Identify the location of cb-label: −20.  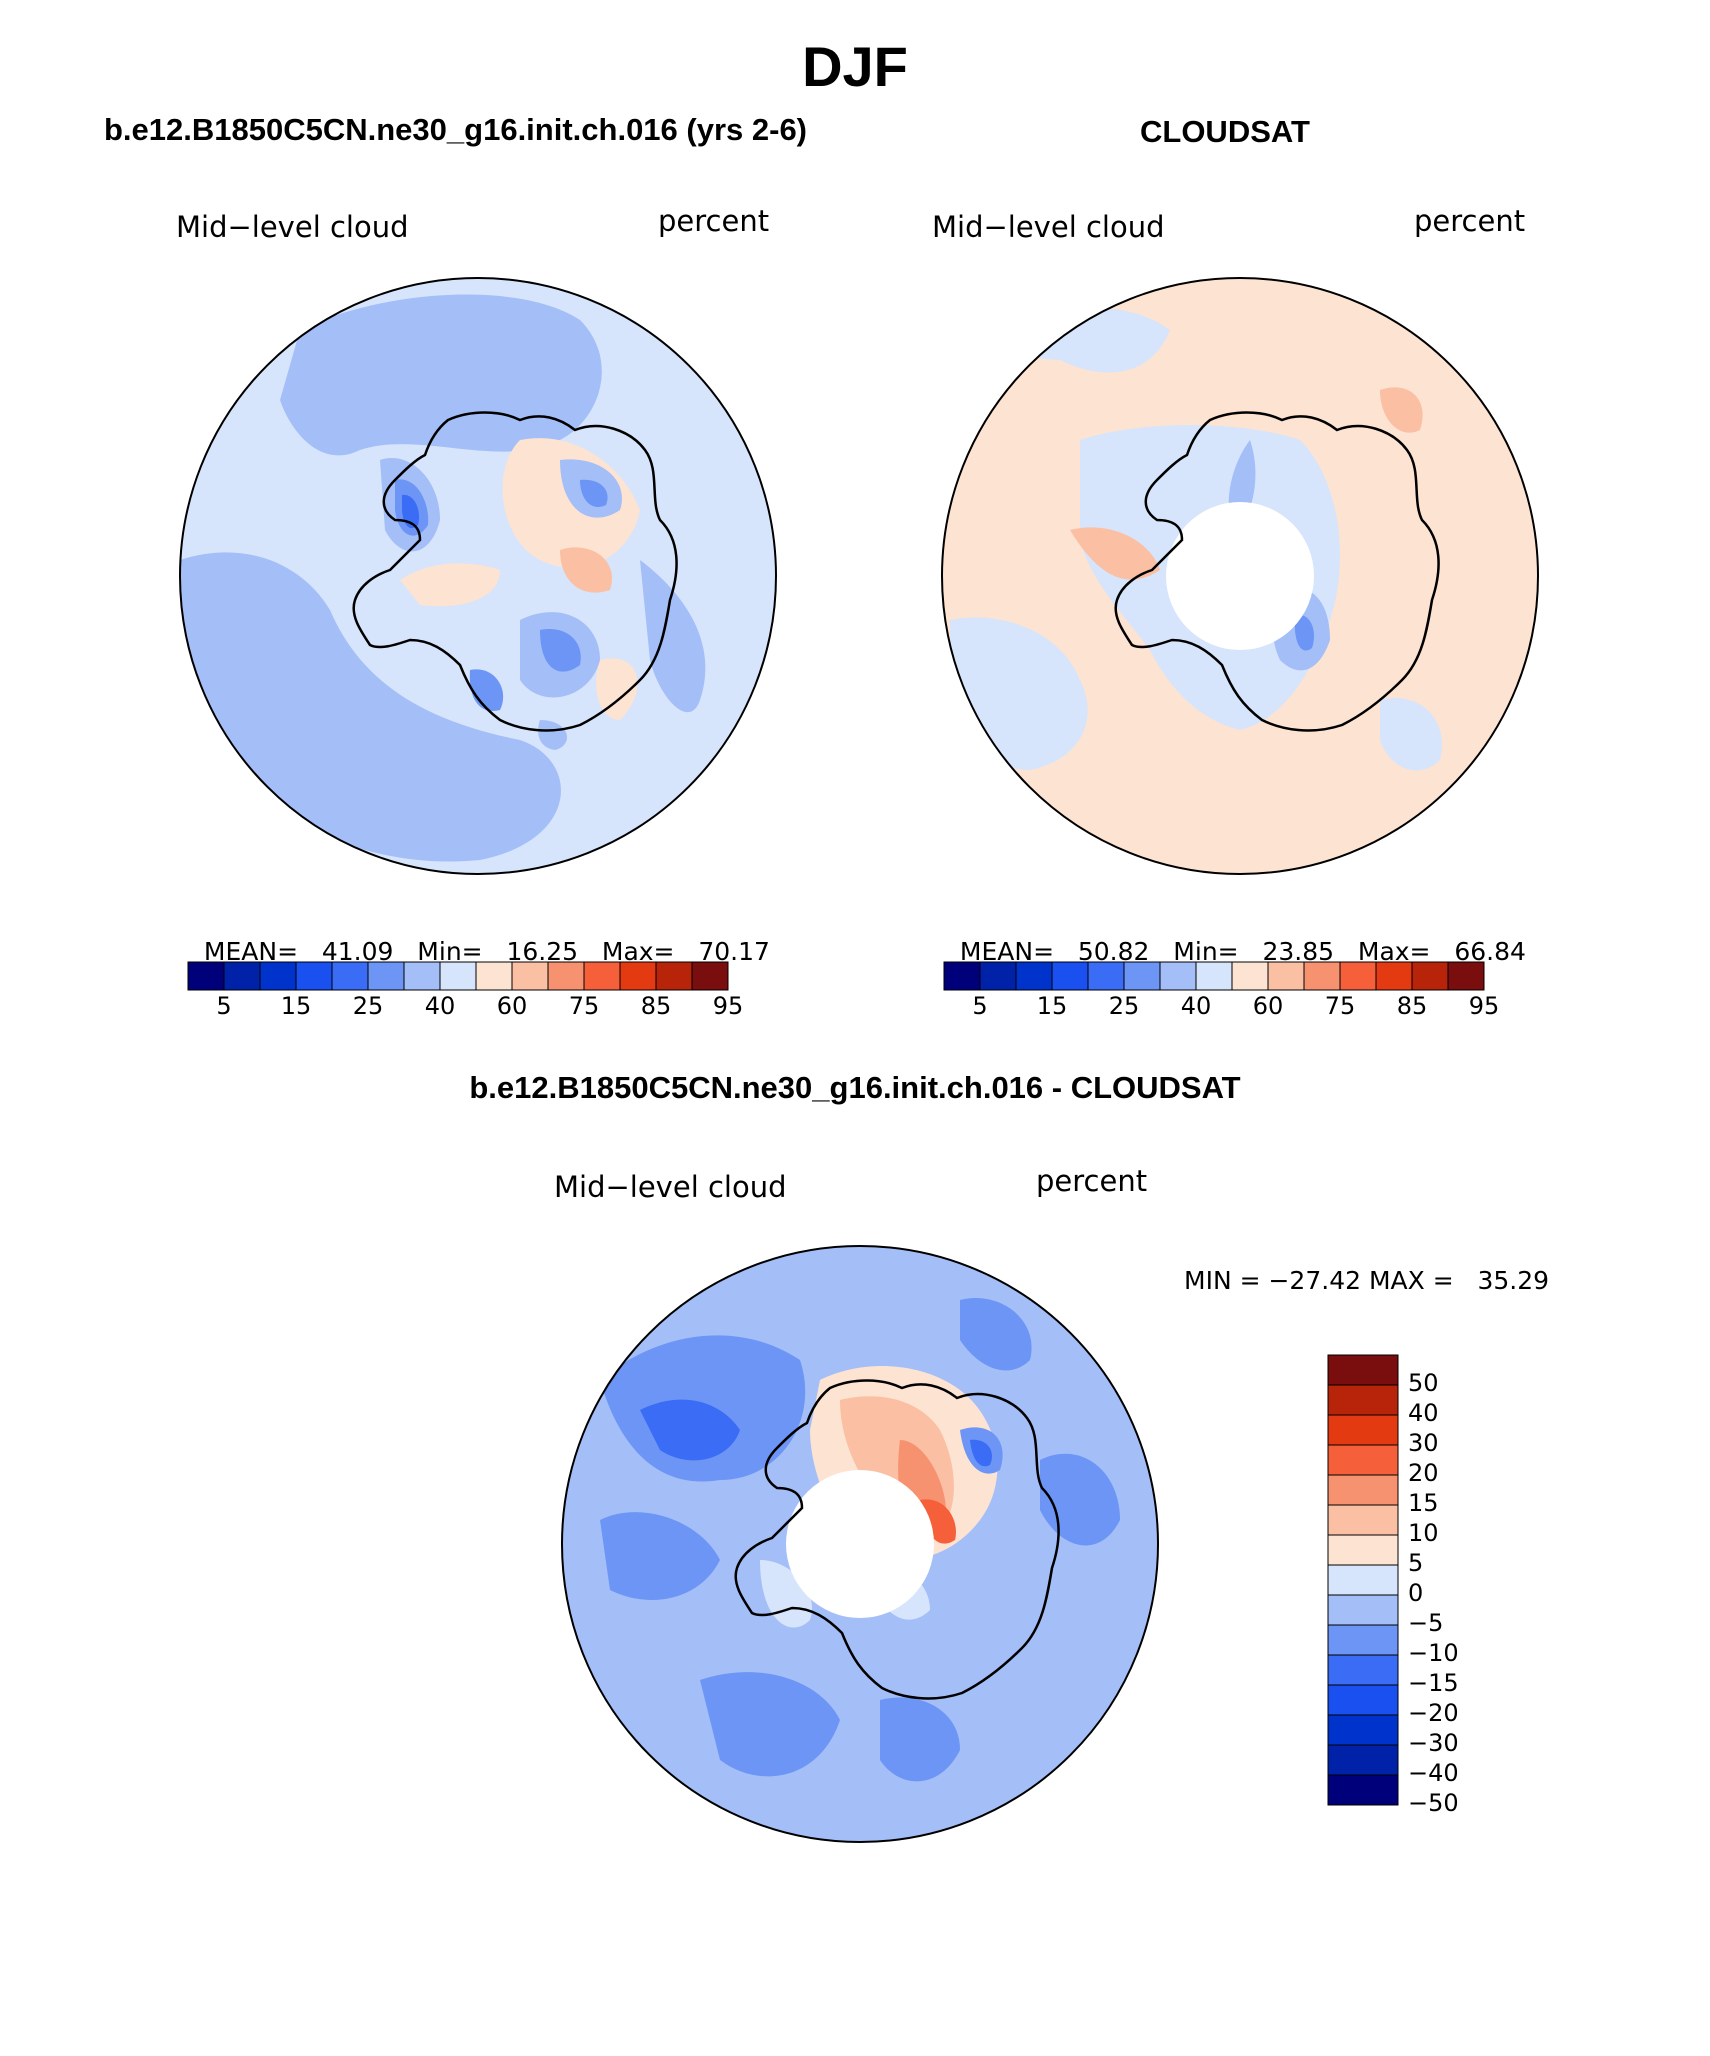
(1433, 1713).